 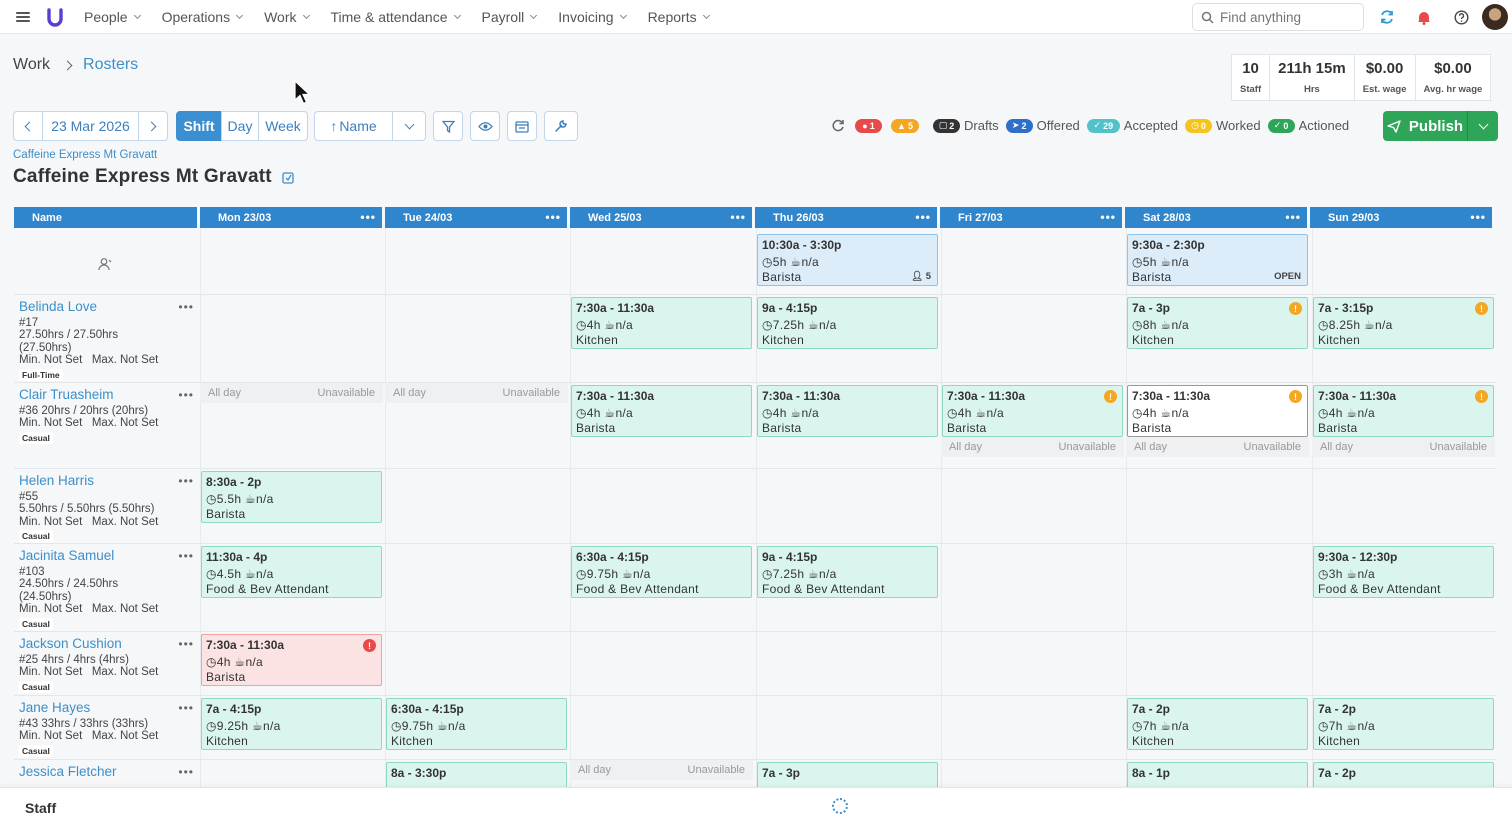 I want to click on day-column-header: Tue 24/03 •••, so click(x=476, y=217).